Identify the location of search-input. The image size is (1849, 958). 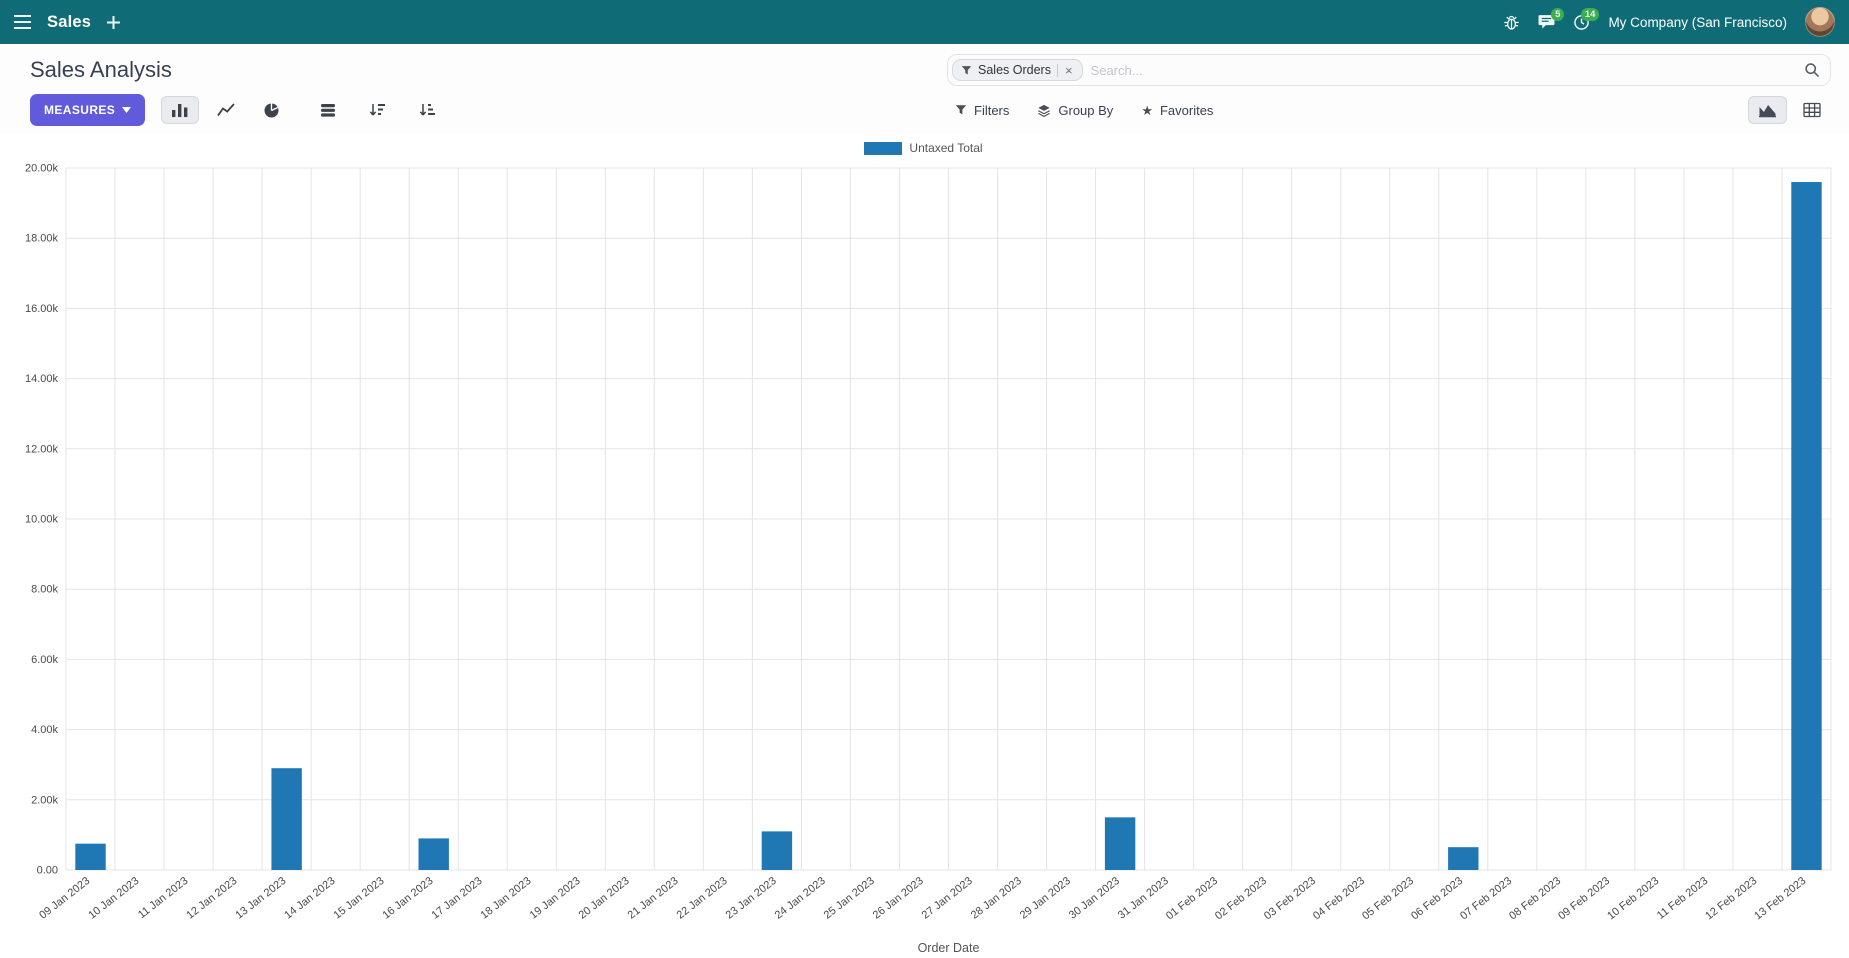
(1443, 70).